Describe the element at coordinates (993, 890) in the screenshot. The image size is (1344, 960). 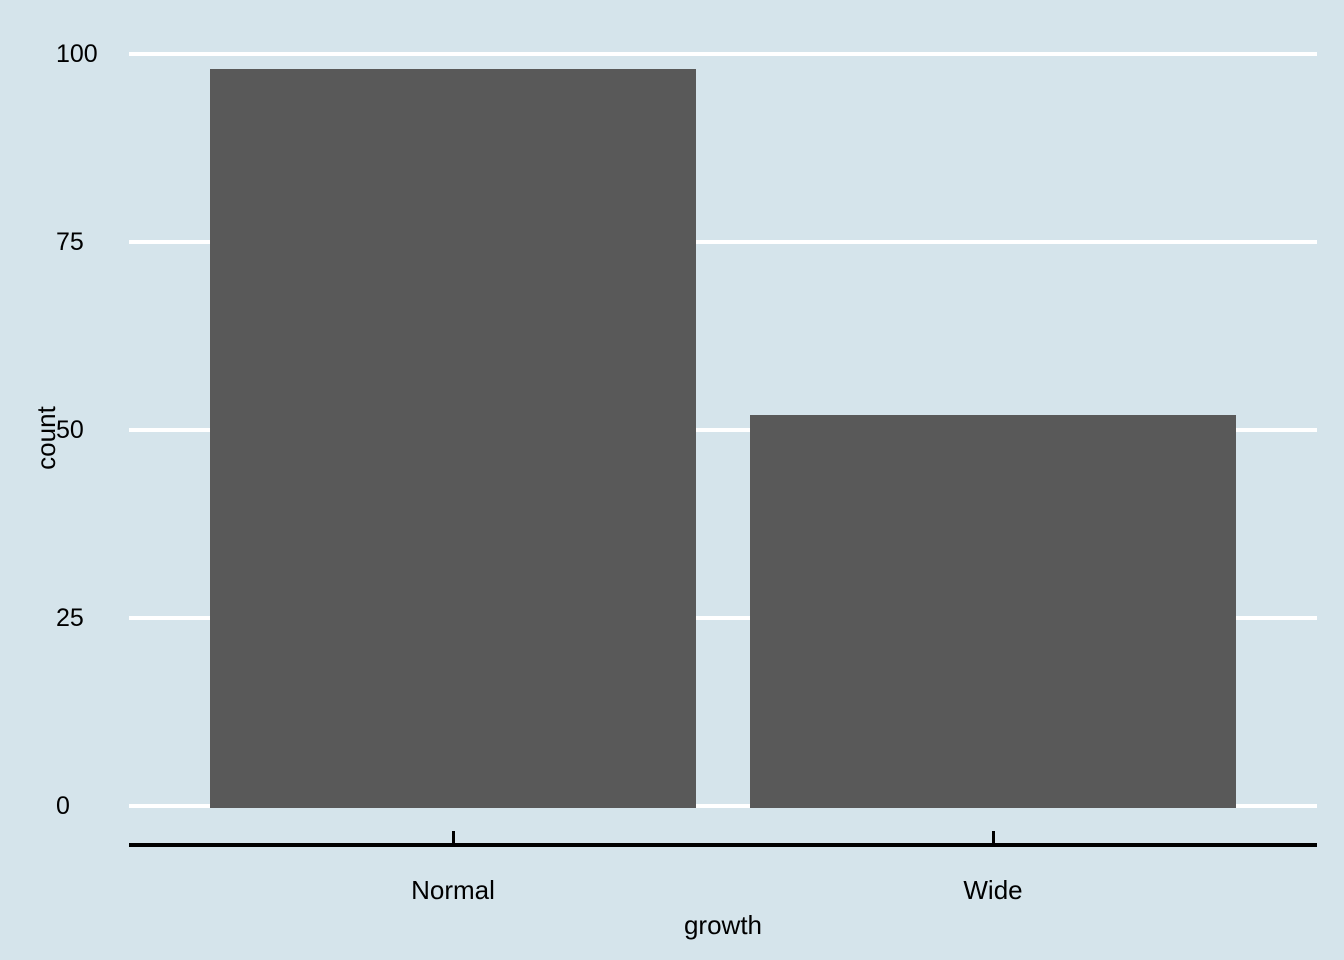
I see `x-tick-label: Wide` at that location.